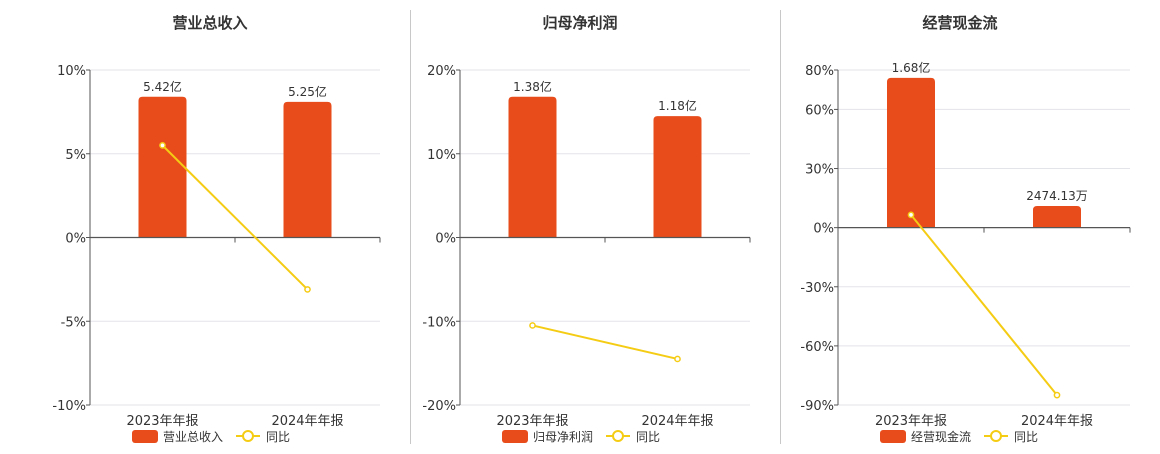 This screenshot has height=454, width=1160. What do you see at coordinates (819, 170) in the screenshot?
I see `y-tick-label: 30%` at bounding box center [819, 170].